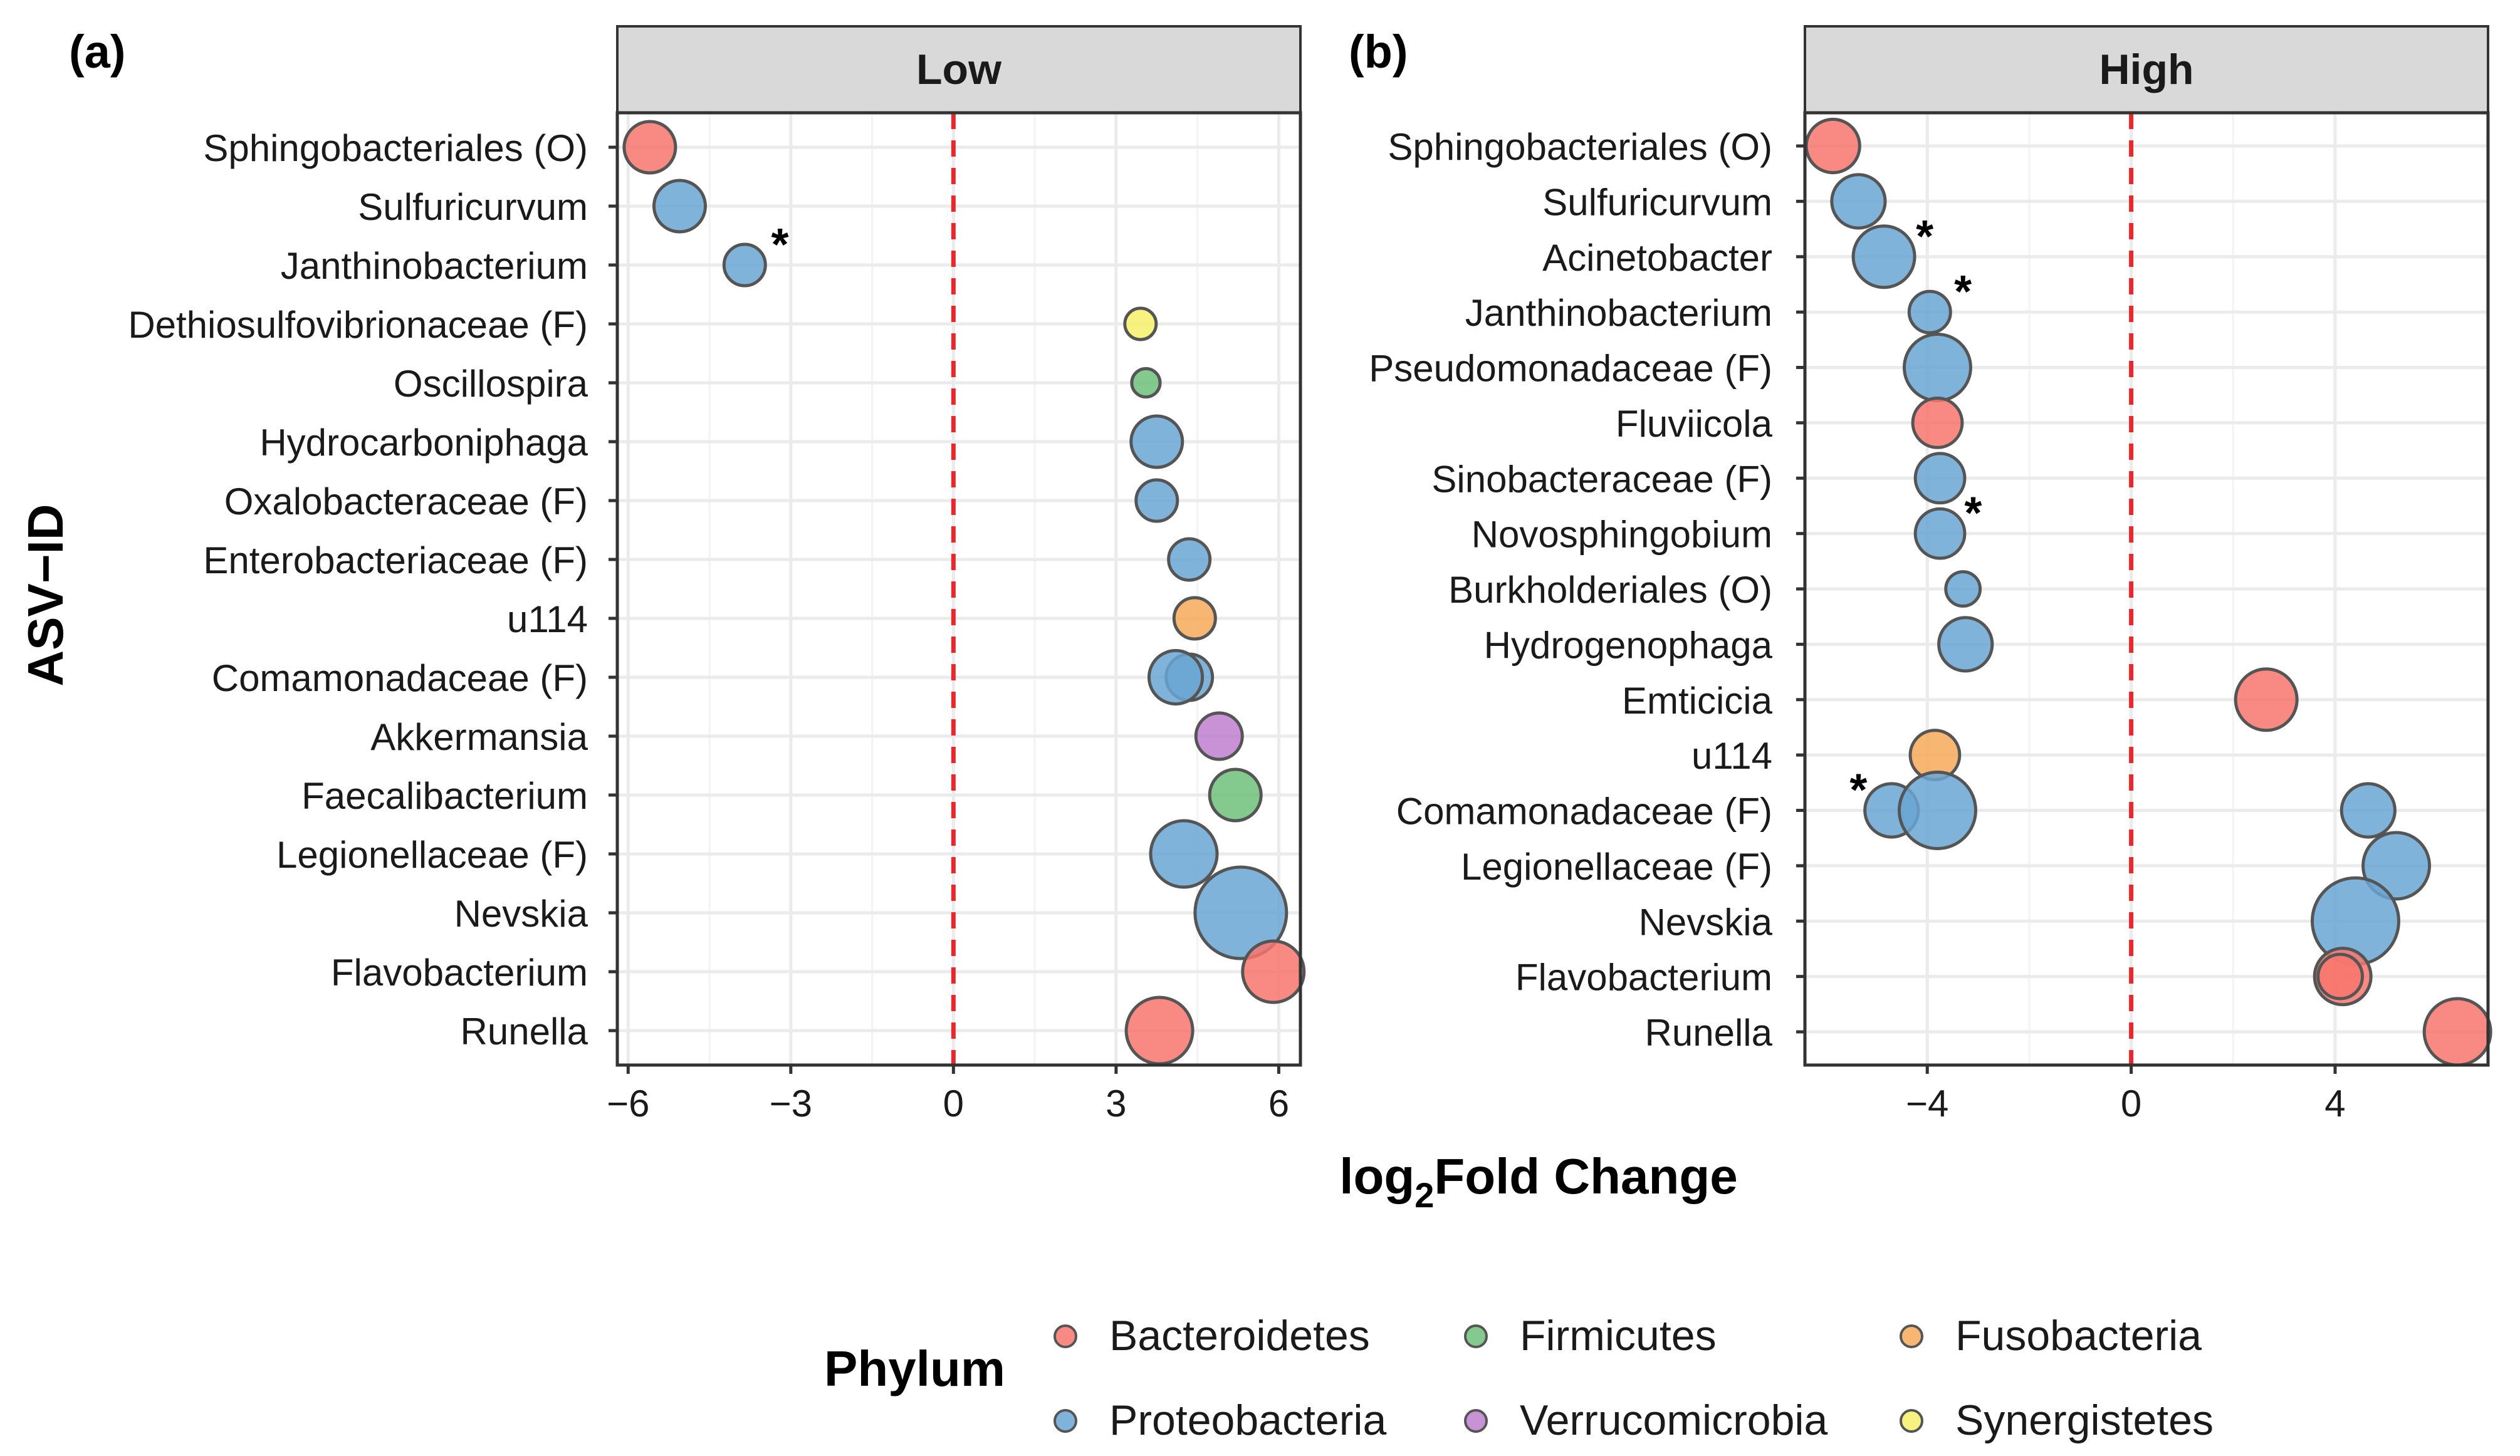 This screenshot has height=1456, width=2520. Describe the element at coordinates (1618, 1336) in the screenshot. I see `legend-label: Firmicutes` at that location.